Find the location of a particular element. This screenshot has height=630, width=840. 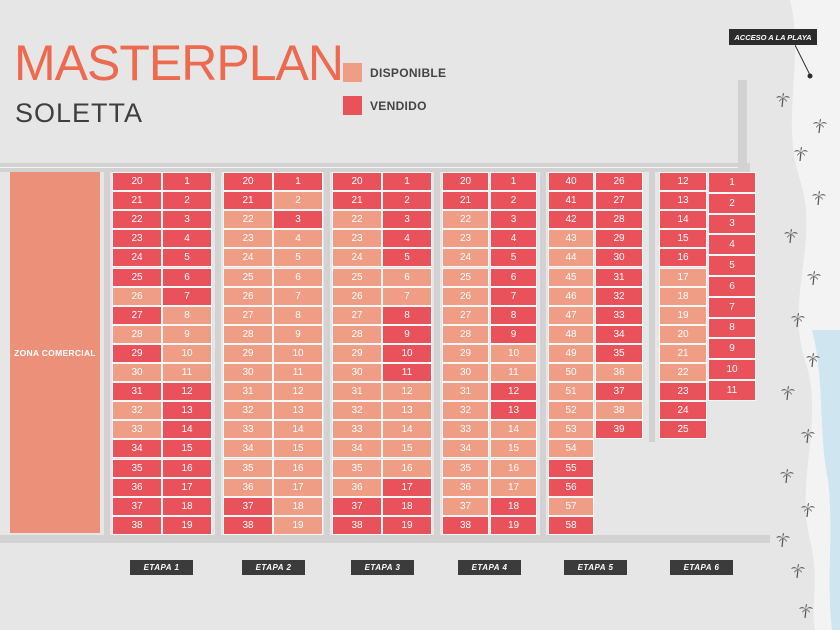

lot-etapa-2-27: 27 is located at coordinates (248, 315).